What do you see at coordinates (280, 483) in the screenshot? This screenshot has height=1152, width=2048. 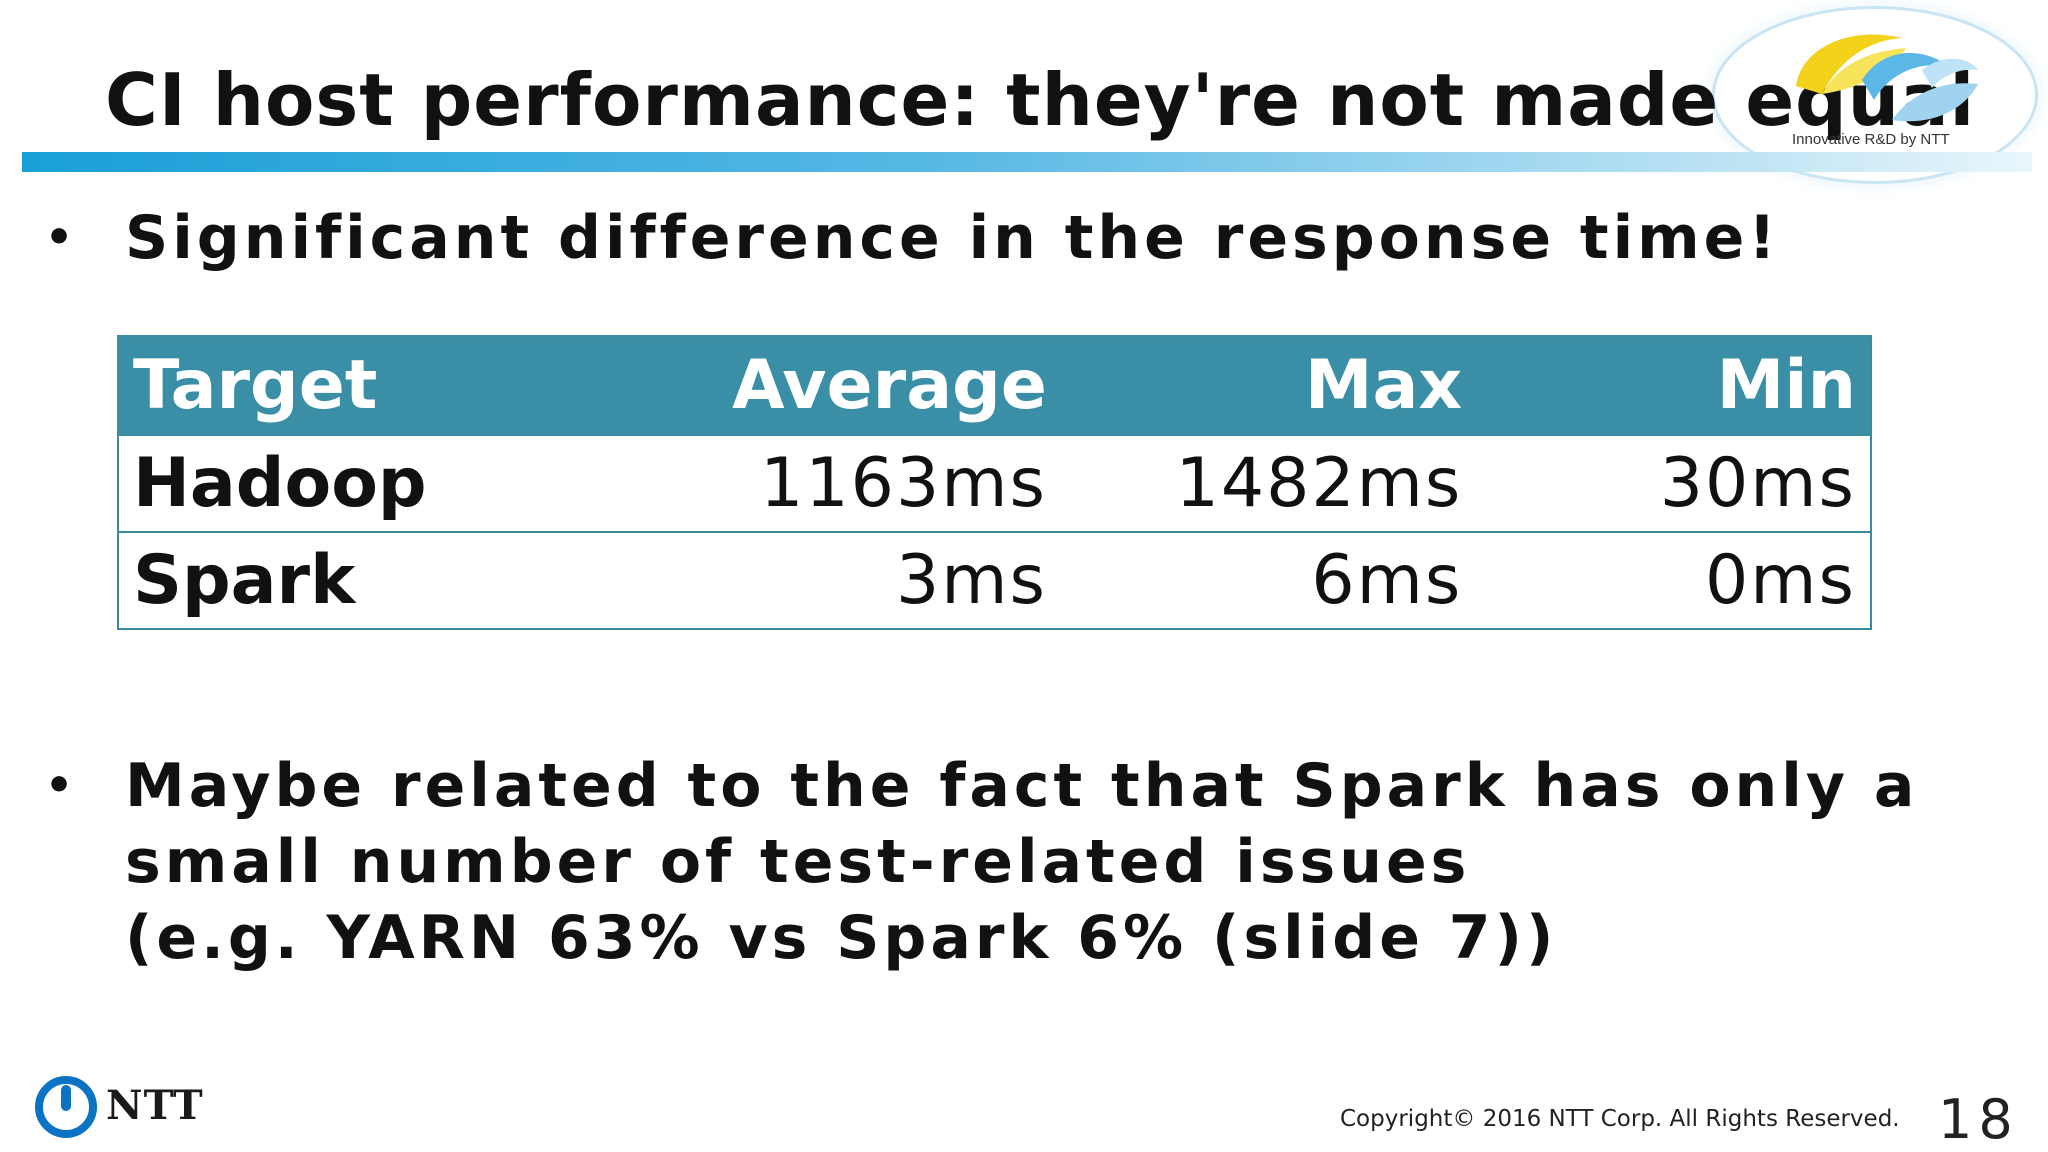 I see `cell-target: Hadoop` at bounding box center [280, 483].